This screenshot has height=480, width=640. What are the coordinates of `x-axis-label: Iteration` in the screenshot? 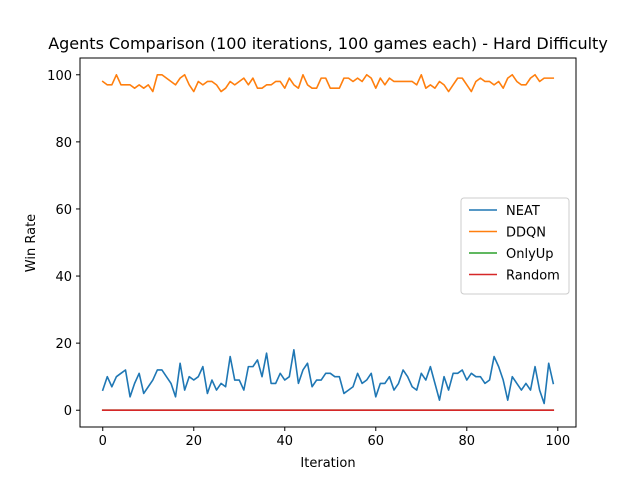 It's located at (327, 463).